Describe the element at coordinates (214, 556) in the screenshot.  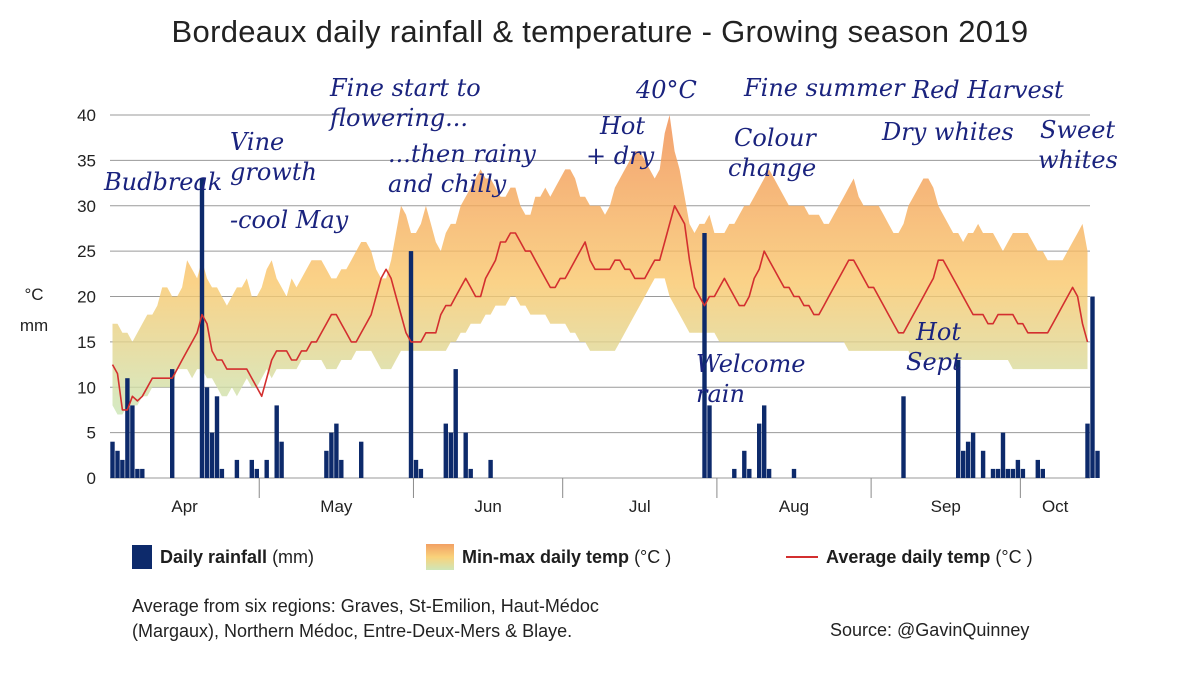
I see `legend-rainfall-label: Daily rainfall` at that location.